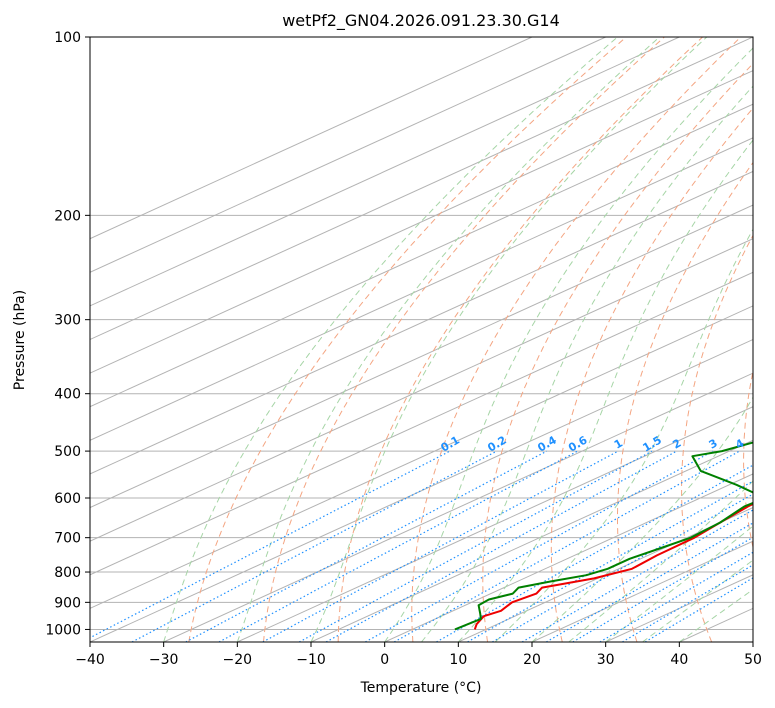  Describe the element at coordinates (164, 660) in the screenshot. I see `x-tick-label: −30` at that location.